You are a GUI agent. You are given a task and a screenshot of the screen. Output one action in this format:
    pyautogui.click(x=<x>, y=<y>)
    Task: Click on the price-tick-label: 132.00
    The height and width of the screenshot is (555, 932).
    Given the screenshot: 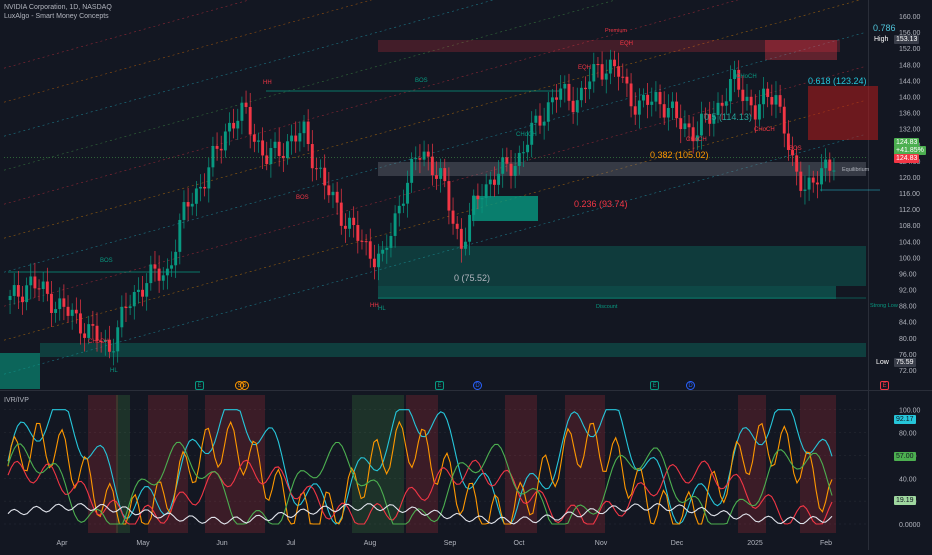 What is the action you would take?
    pyautogui.click(x=910, y=130)
    